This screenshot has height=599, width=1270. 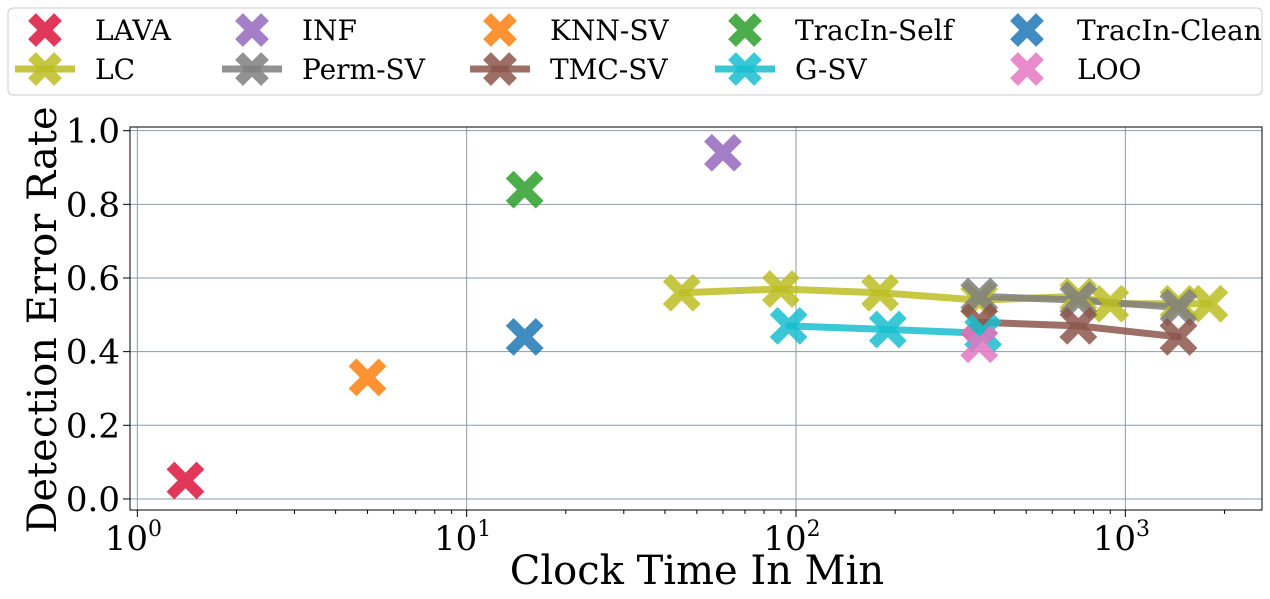 What do you see at coordinates (814, 529) in the screenshot?
I see `x-tick-exponent-2: 2` at bounding box center [814, 529].